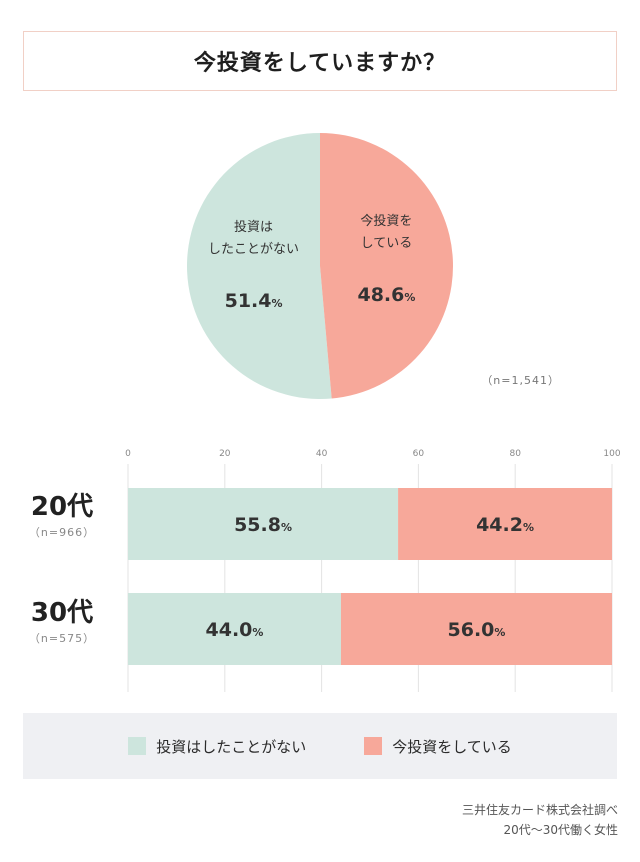  Describe the element at coordinates (322, 454) in the screenshot. I see `x-tick-label: 40` at that location.